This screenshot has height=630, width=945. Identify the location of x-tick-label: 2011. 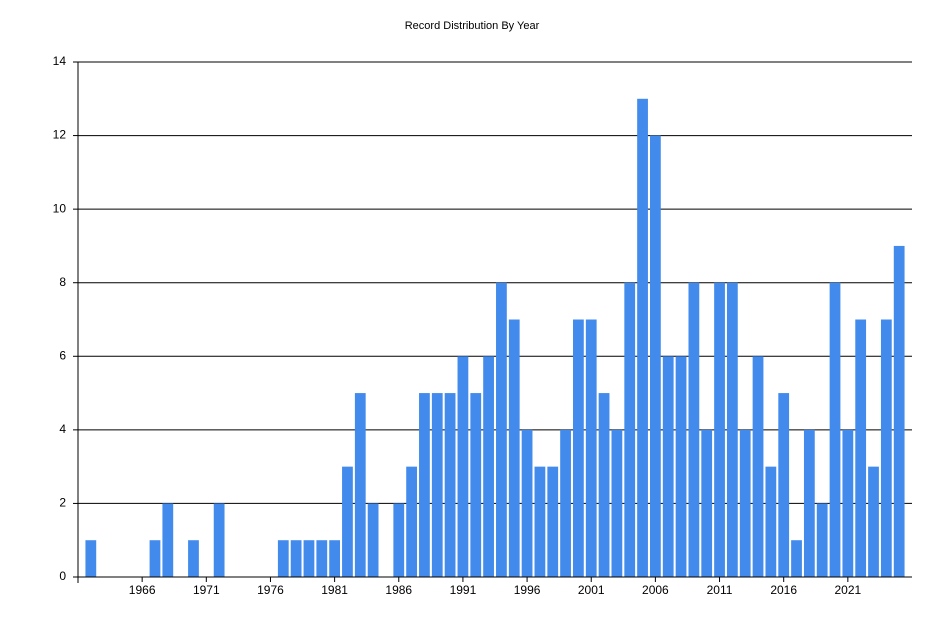
(720, 590).